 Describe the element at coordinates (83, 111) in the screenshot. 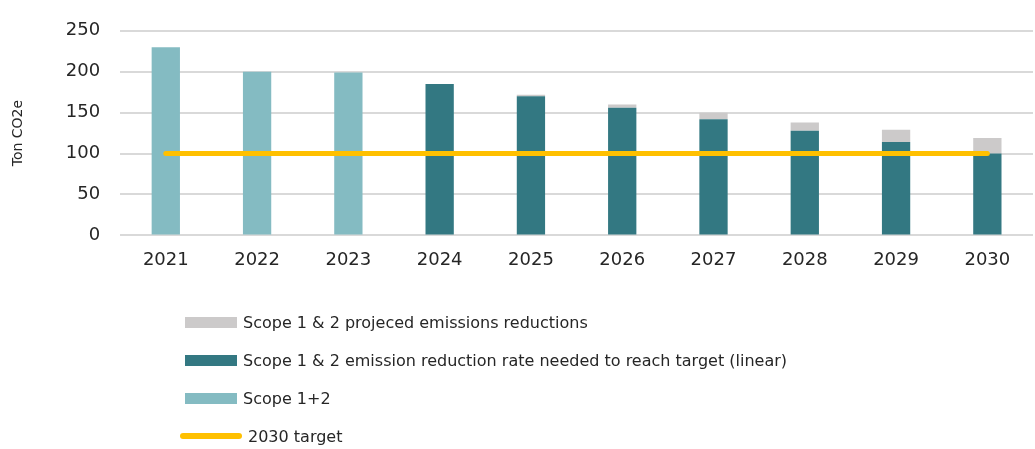

I see `y-tick-label: 150` at that location.